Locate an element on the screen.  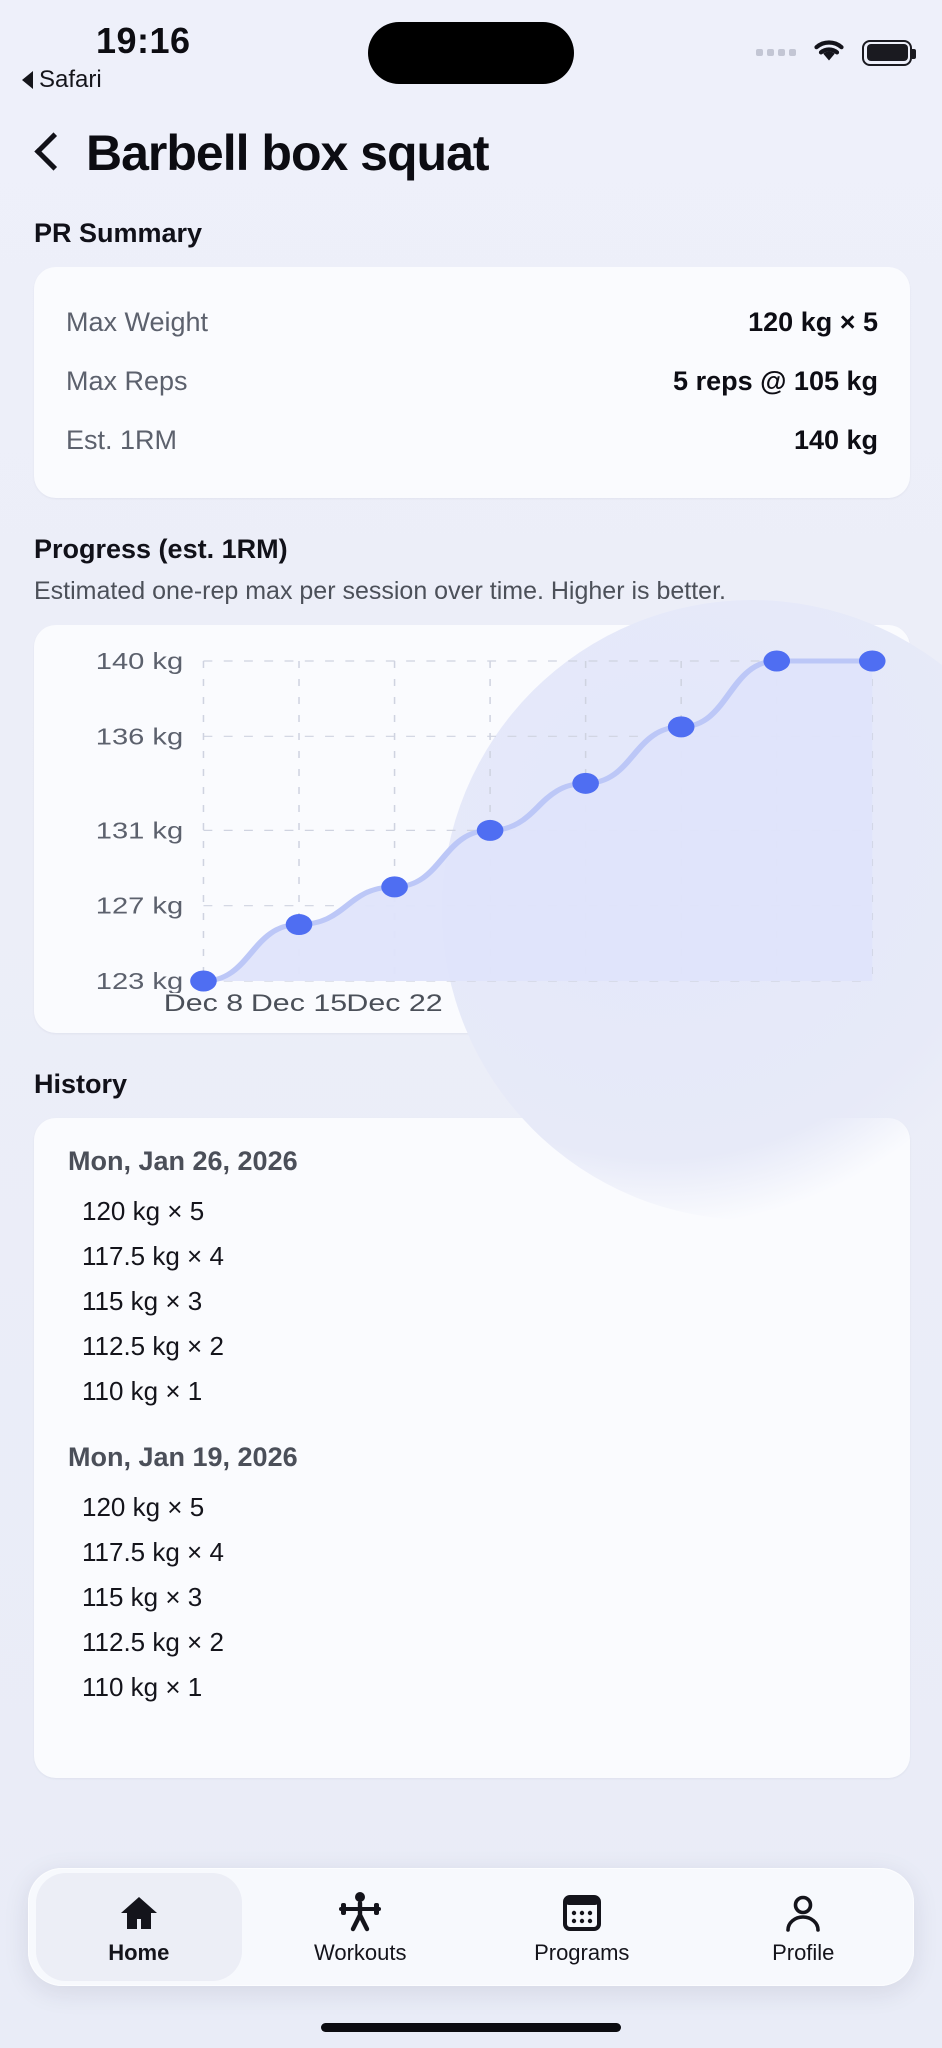
pr-label: Max Weight is located at coordinates (137, 322).